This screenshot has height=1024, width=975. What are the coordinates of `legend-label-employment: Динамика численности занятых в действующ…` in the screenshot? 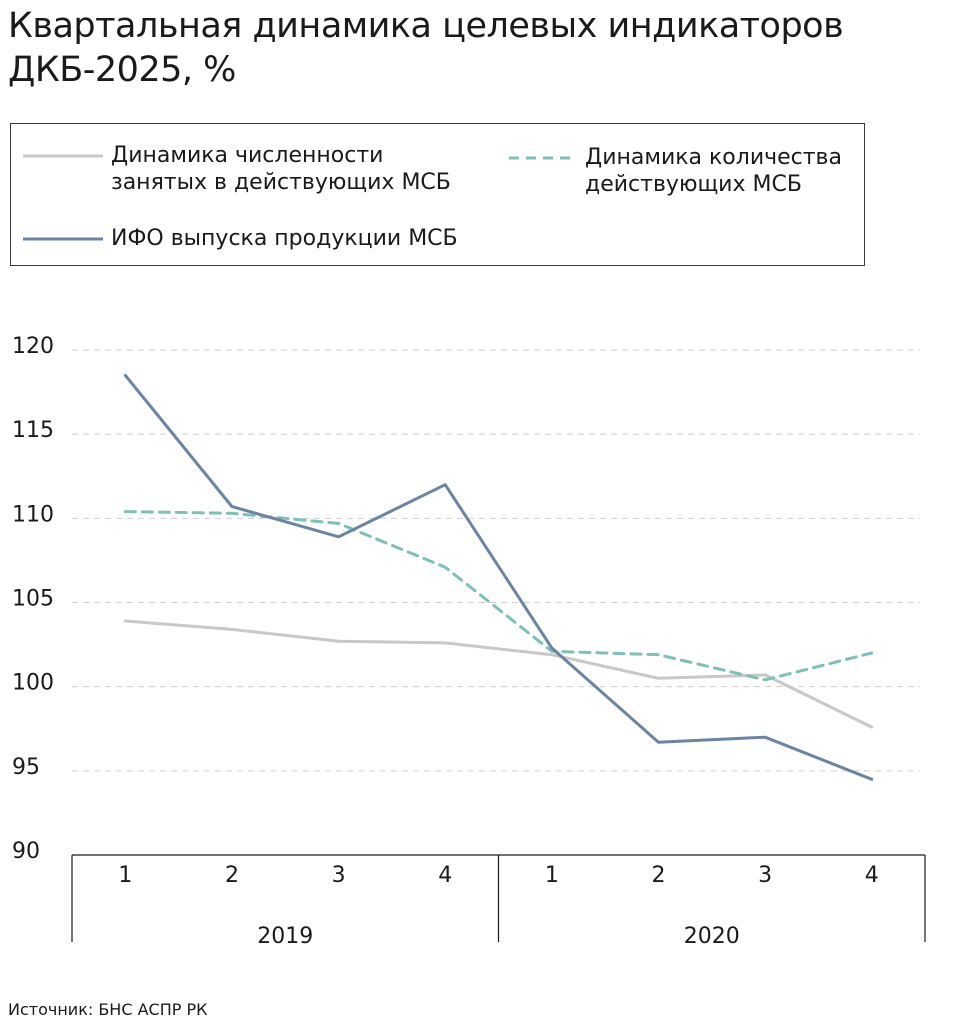 It's located at (281, 169).